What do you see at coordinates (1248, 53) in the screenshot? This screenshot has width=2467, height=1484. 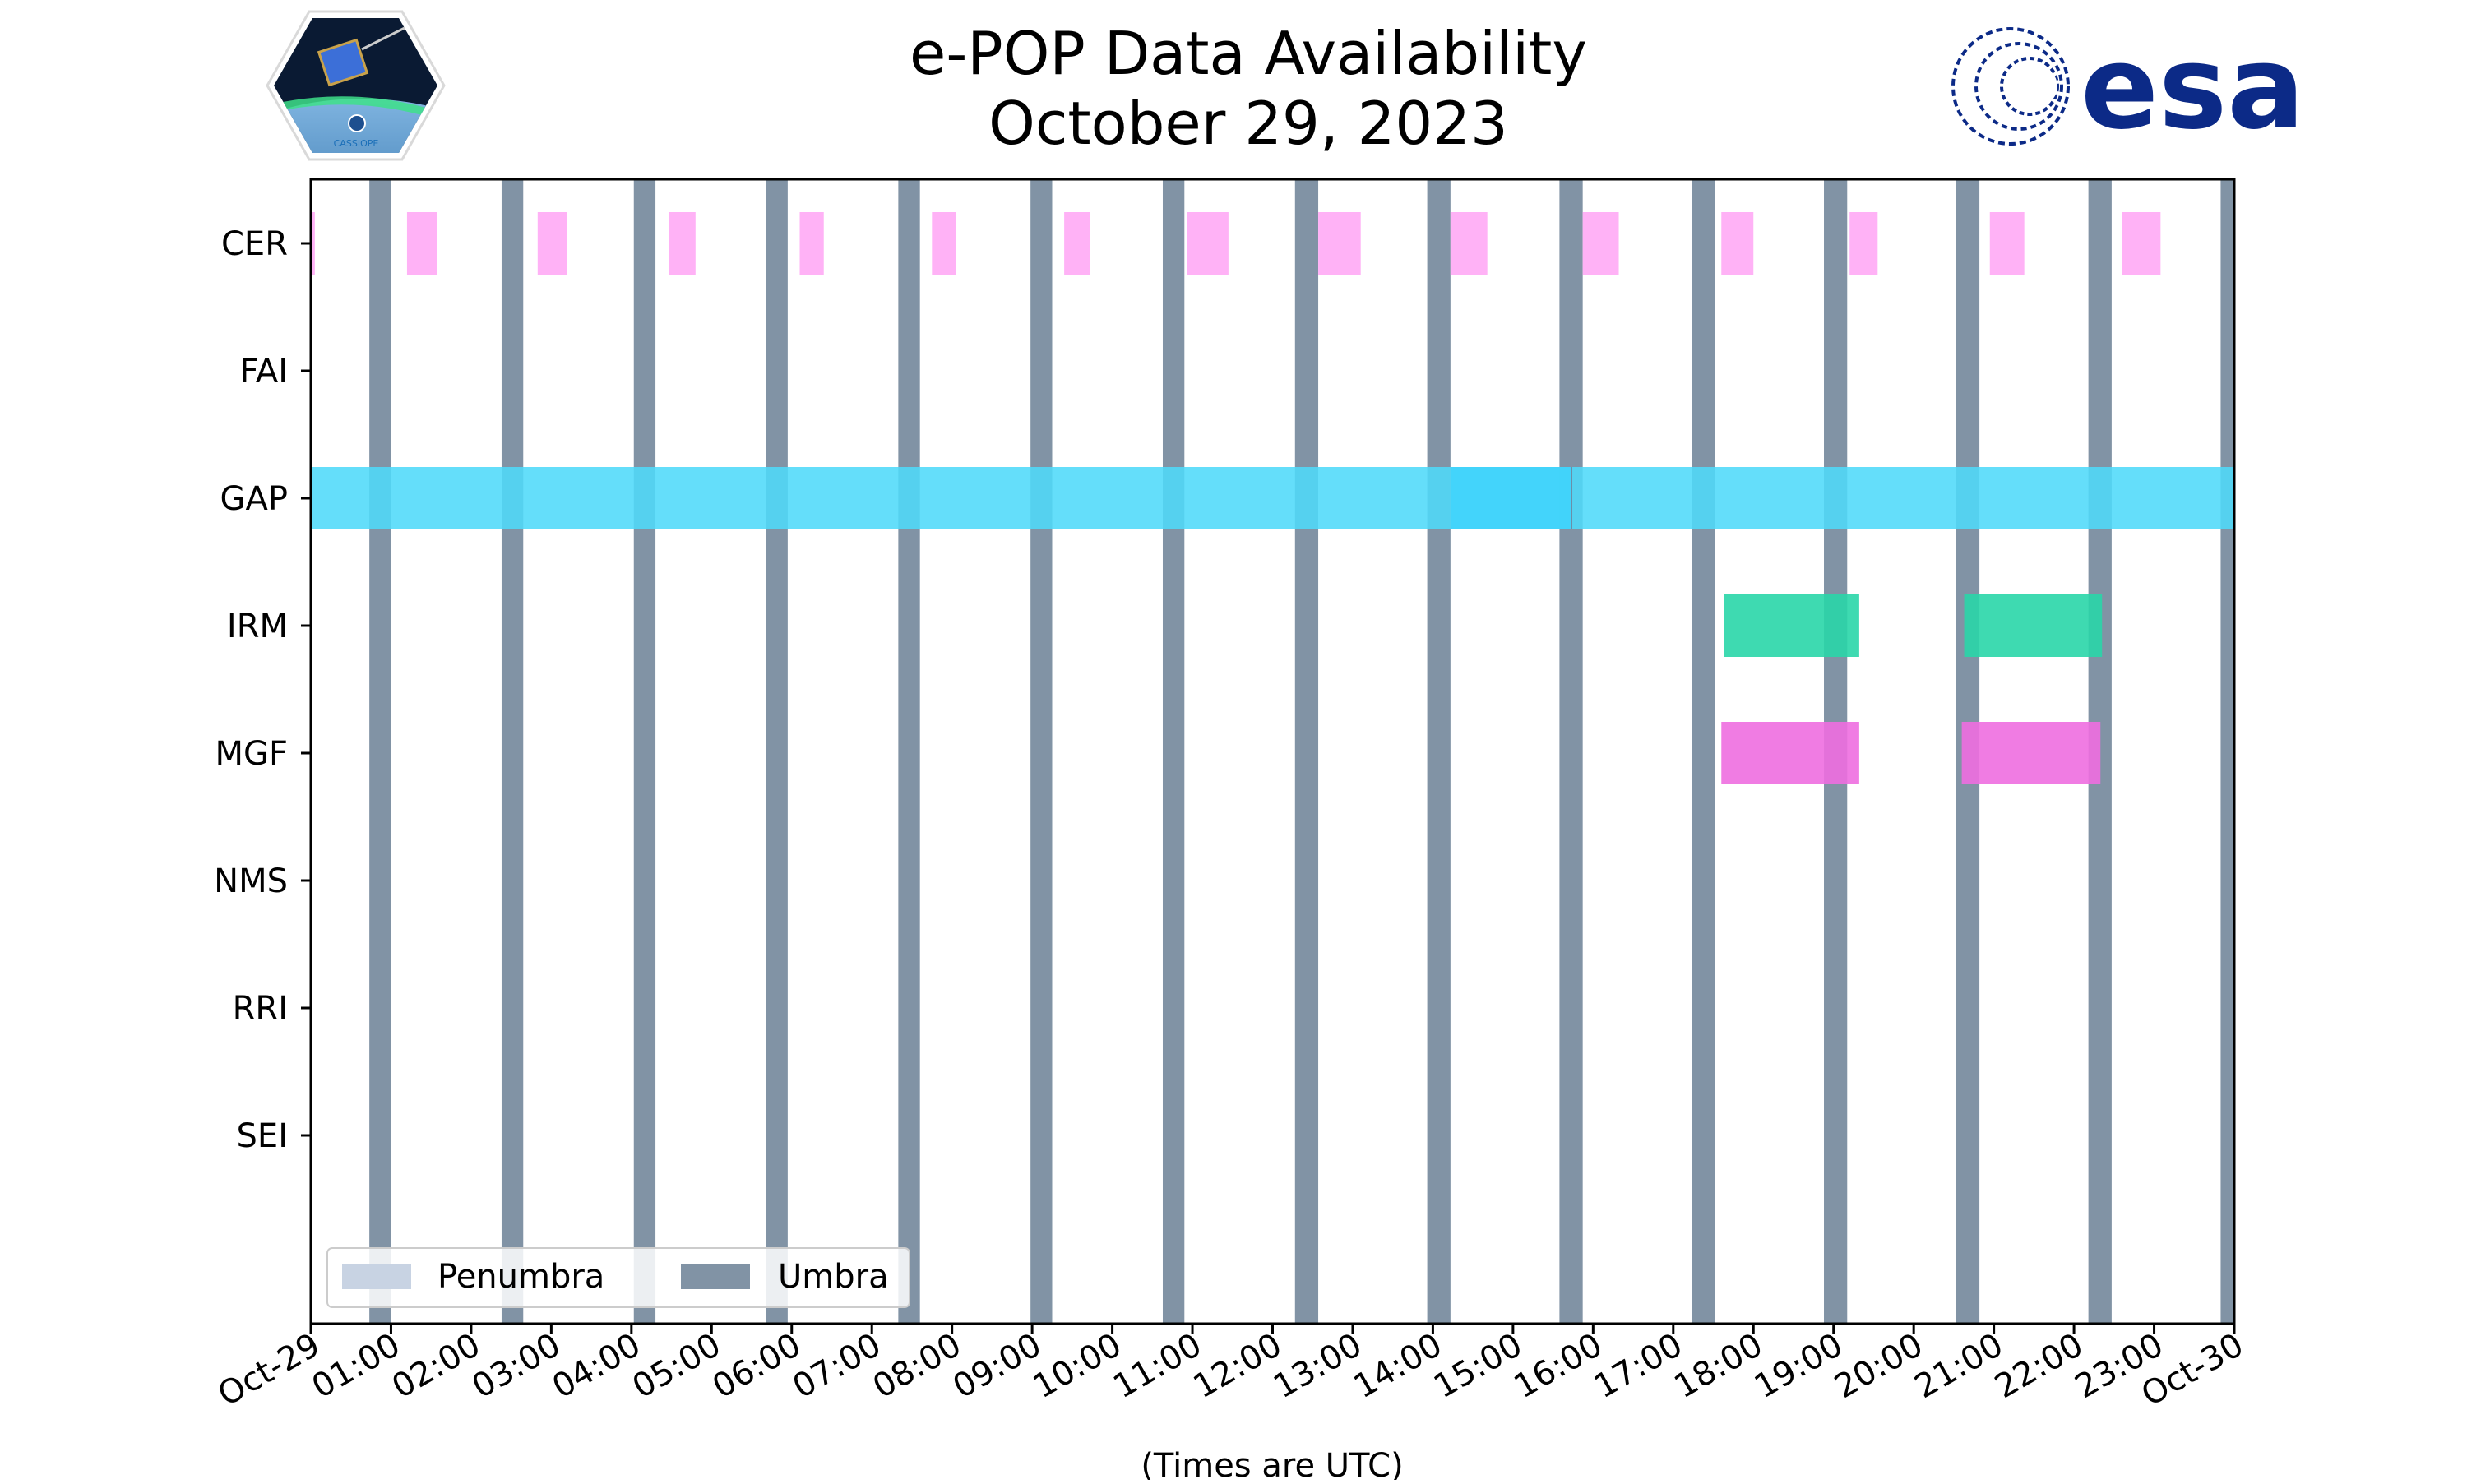 I see `chart-title: e-POP Data Availability` at bounding box center [1248, 53].